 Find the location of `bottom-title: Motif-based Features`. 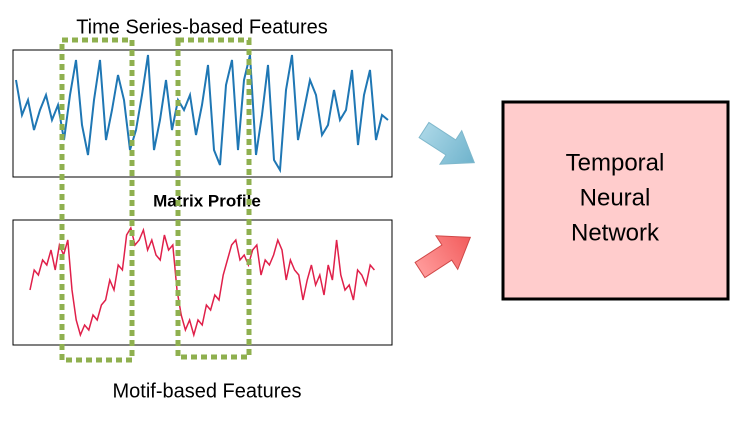

bottom-title: Motif-based Features is located at coordinates (207, 391).